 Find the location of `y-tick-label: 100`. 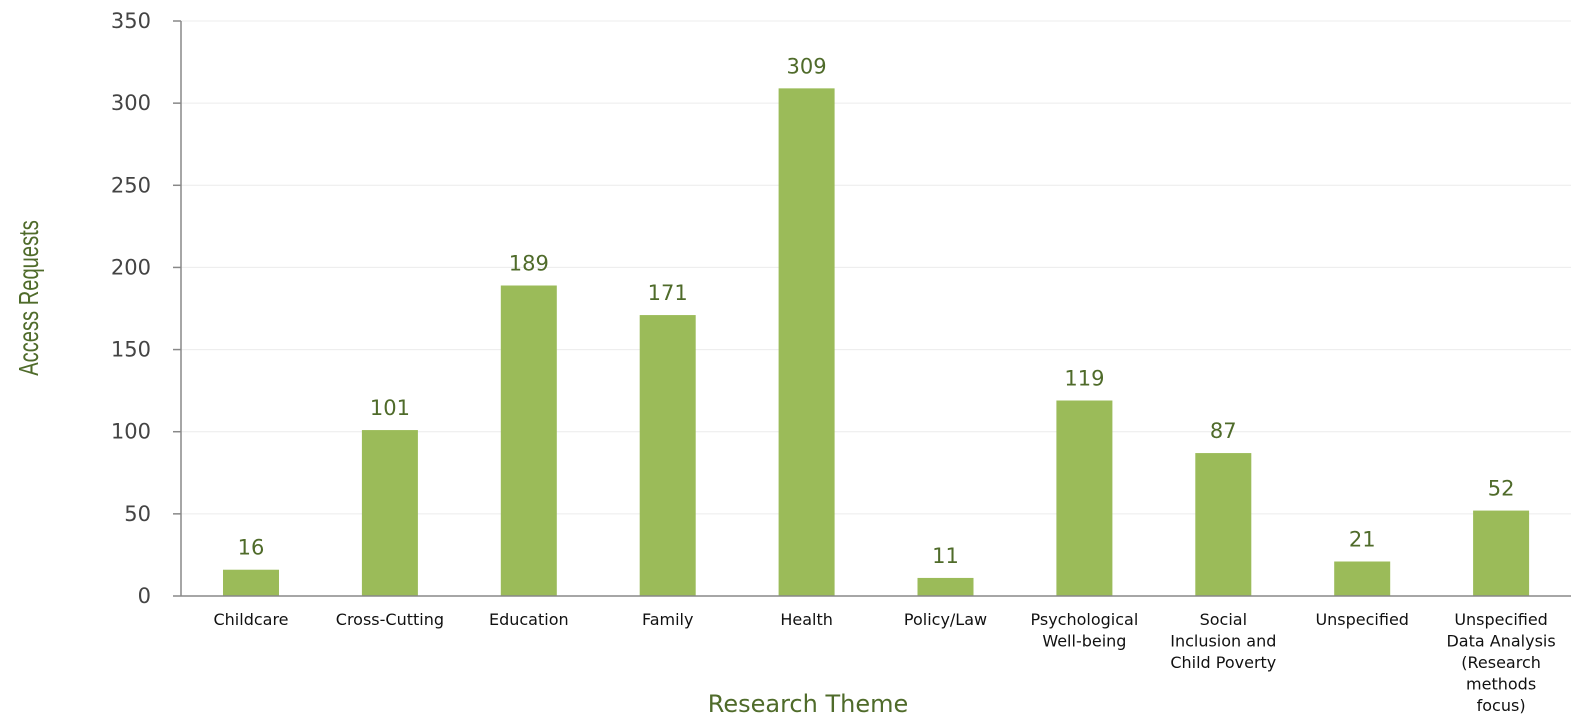

y-tick-label: 100 is located at coordinates (131, 432).